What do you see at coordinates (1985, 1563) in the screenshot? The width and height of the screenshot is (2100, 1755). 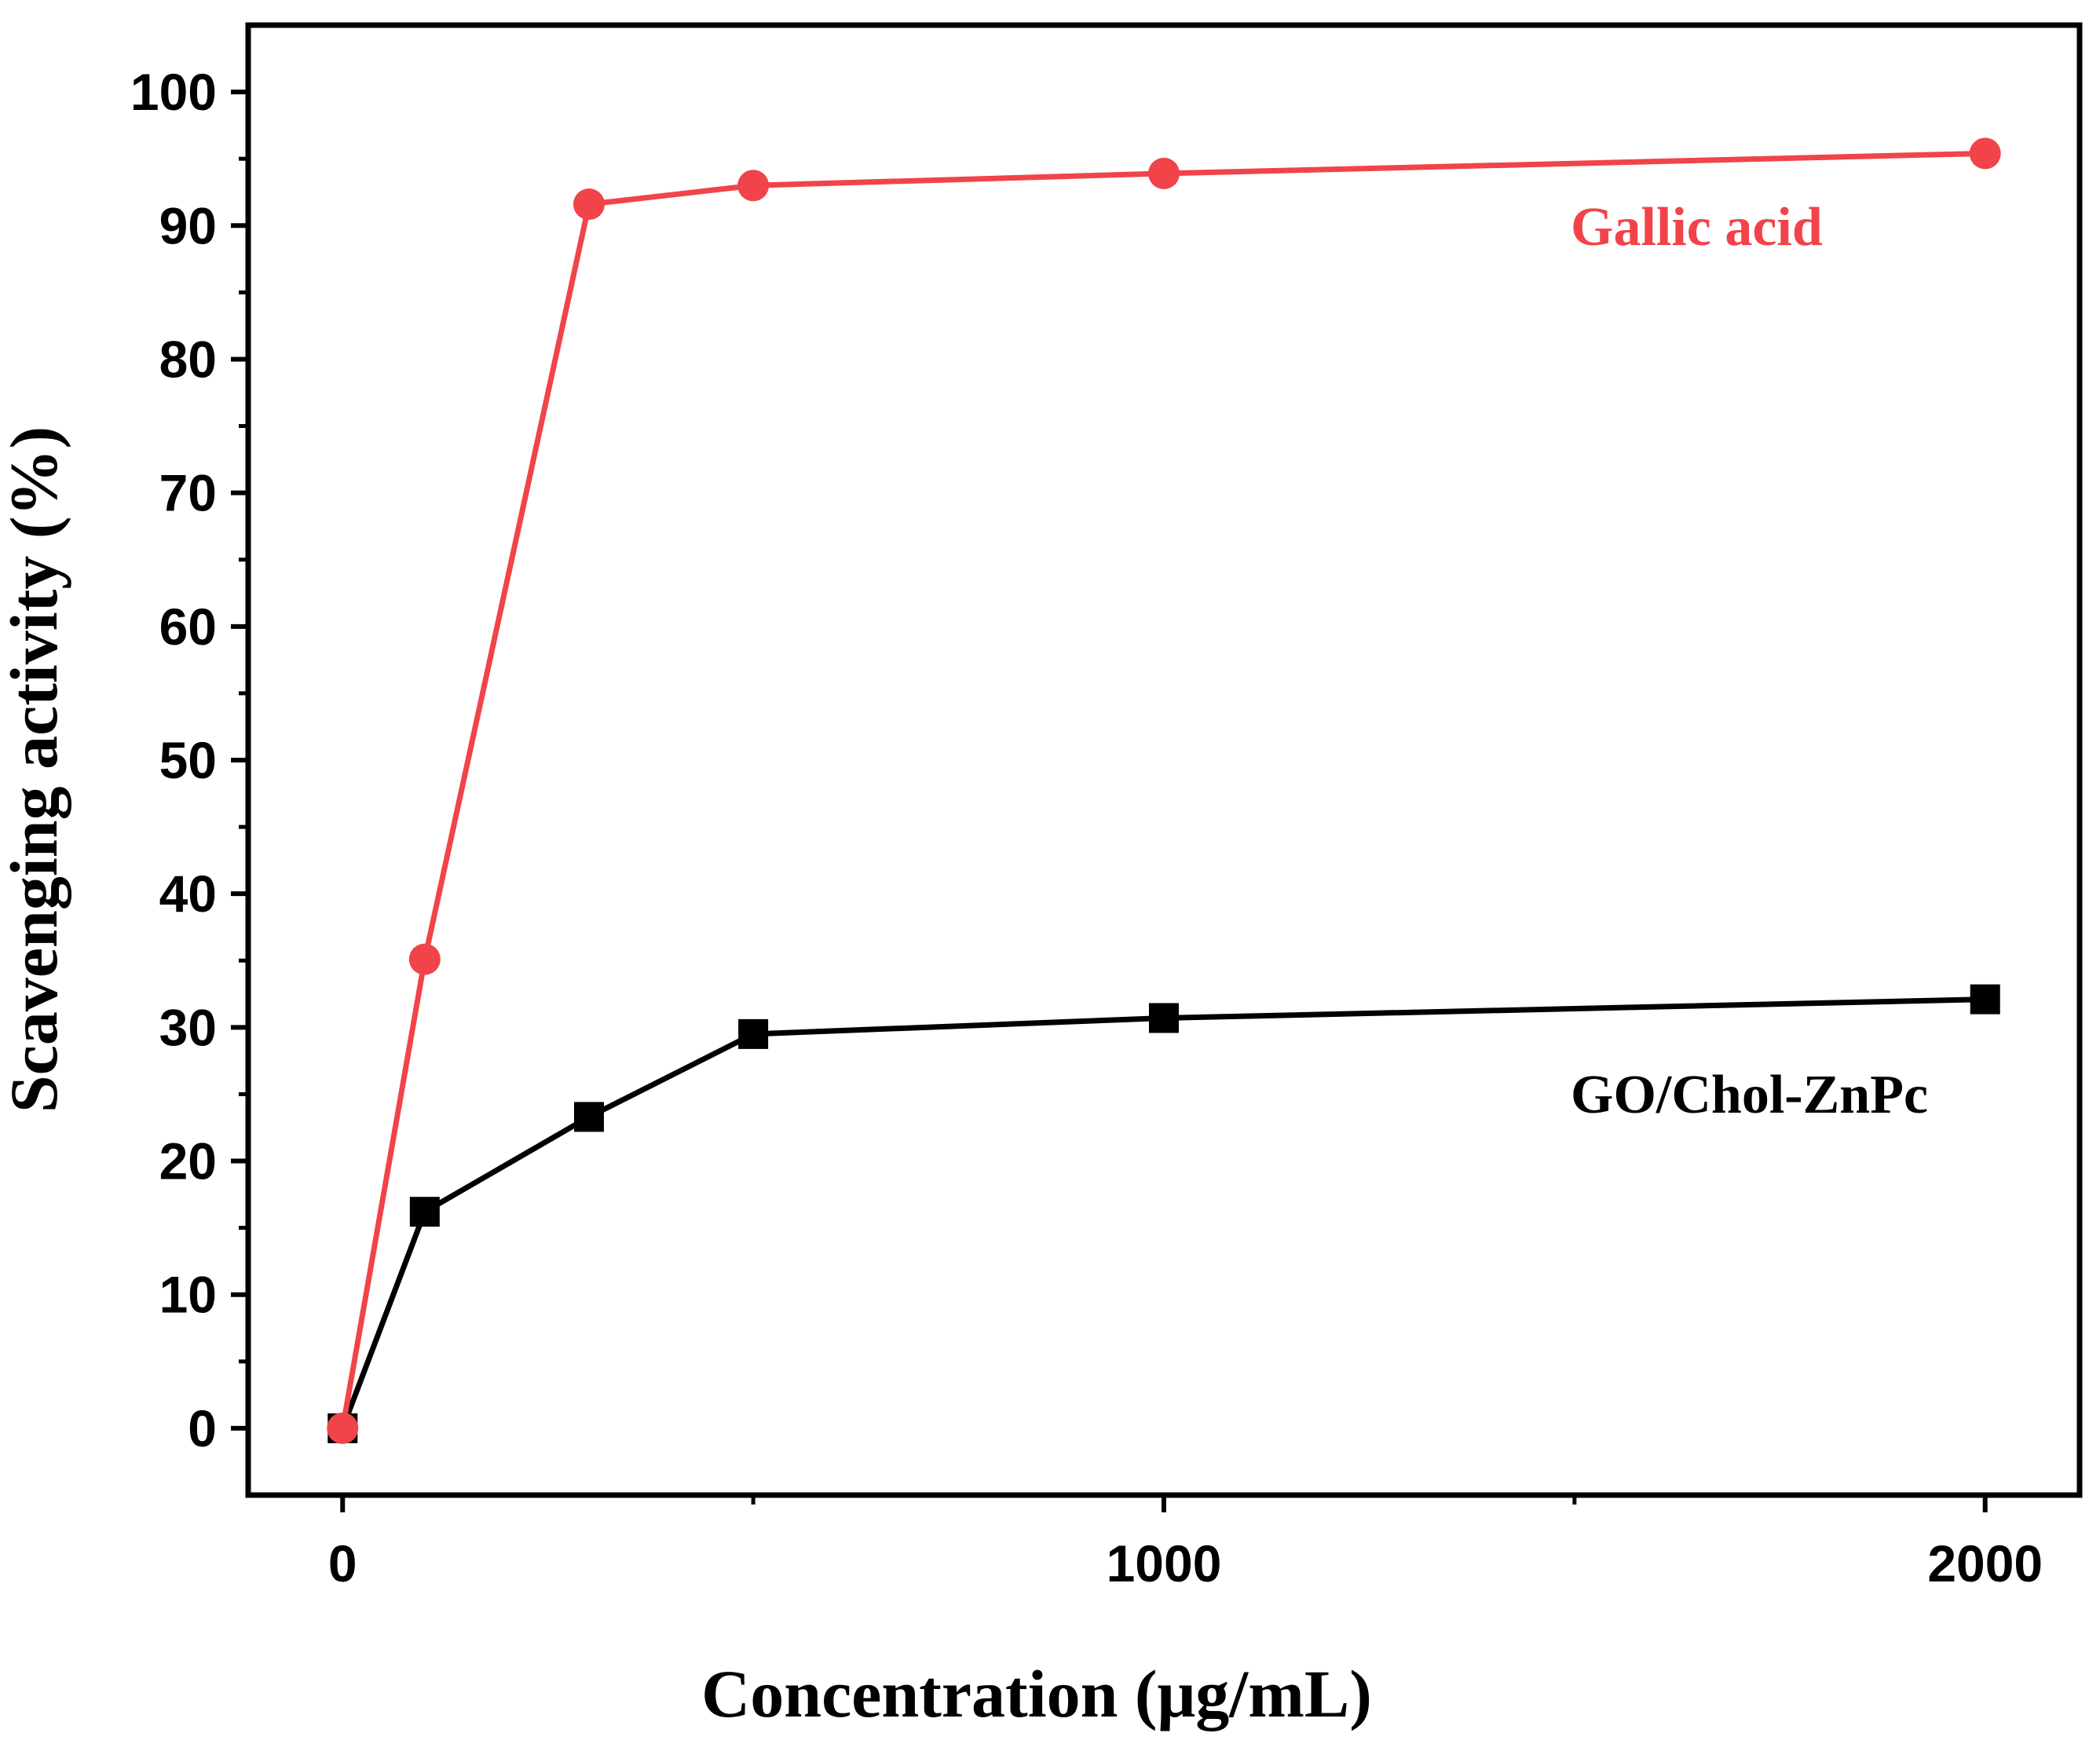 I see `x-tick-label: 2000` at bounding box center [1985, 1563].